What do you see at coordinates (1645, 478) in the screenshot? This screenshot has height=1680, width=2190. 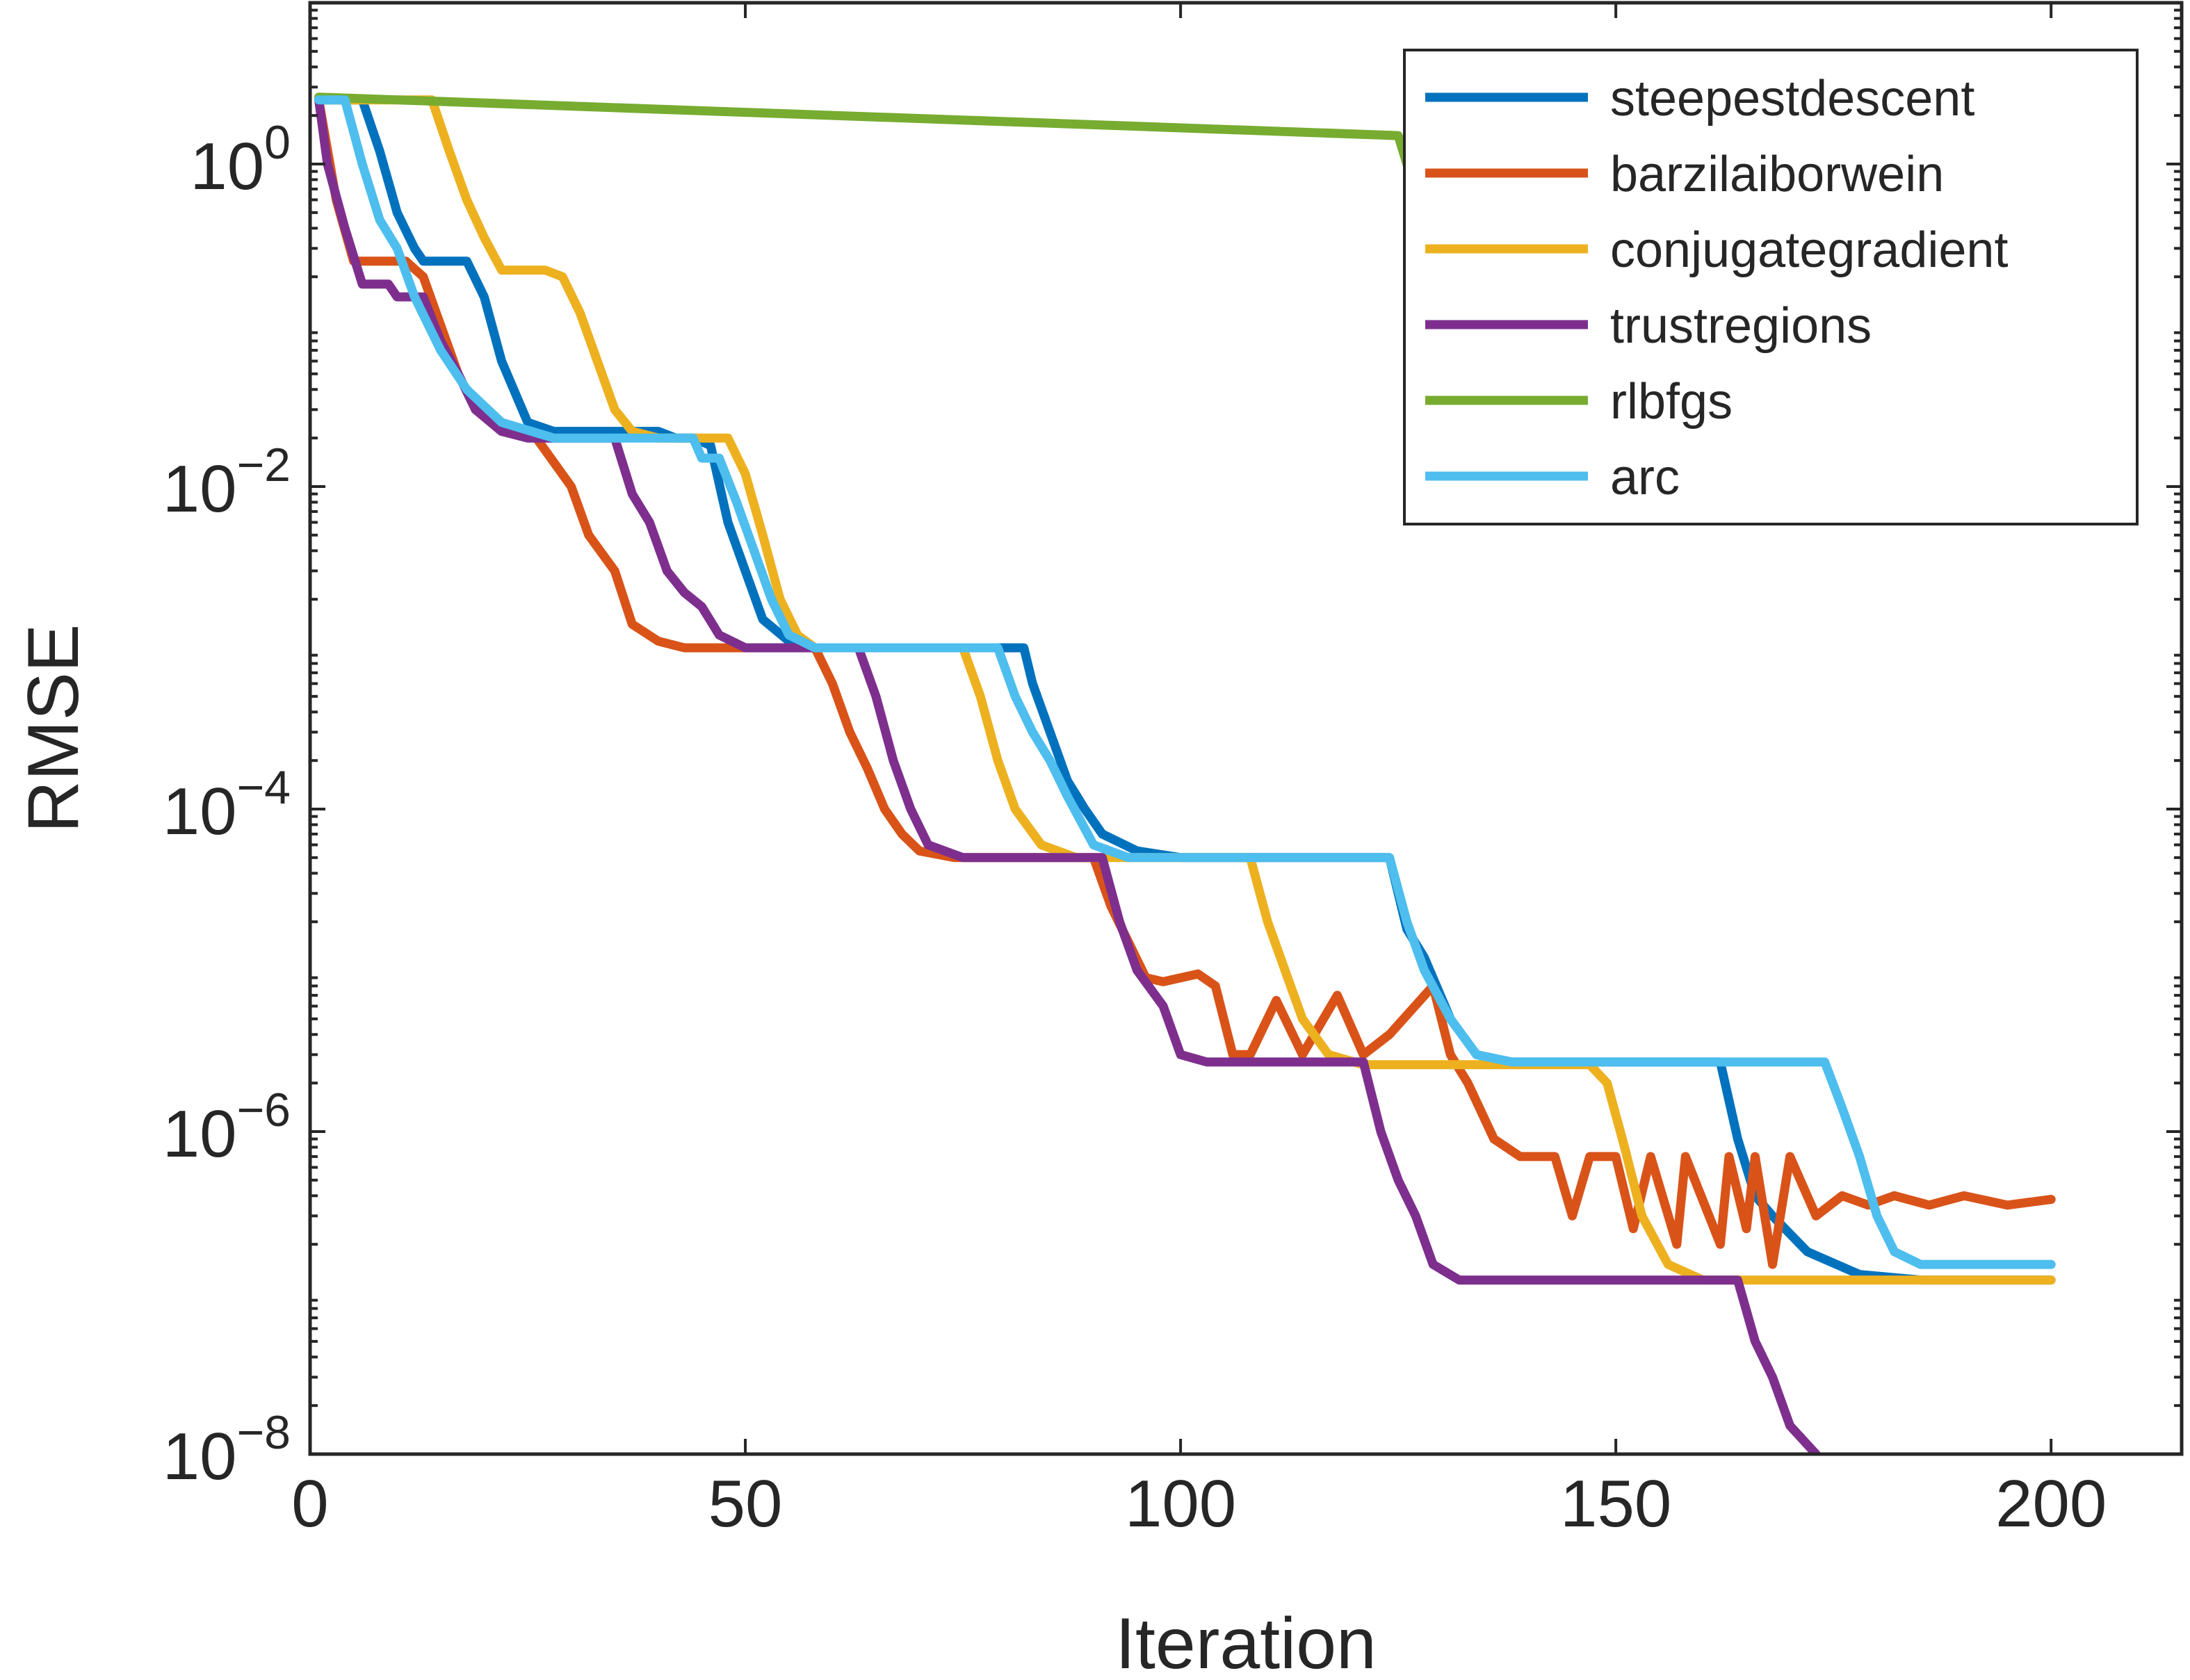 I see `legend-label-arc: arc` at bounding box center [1645, 478].